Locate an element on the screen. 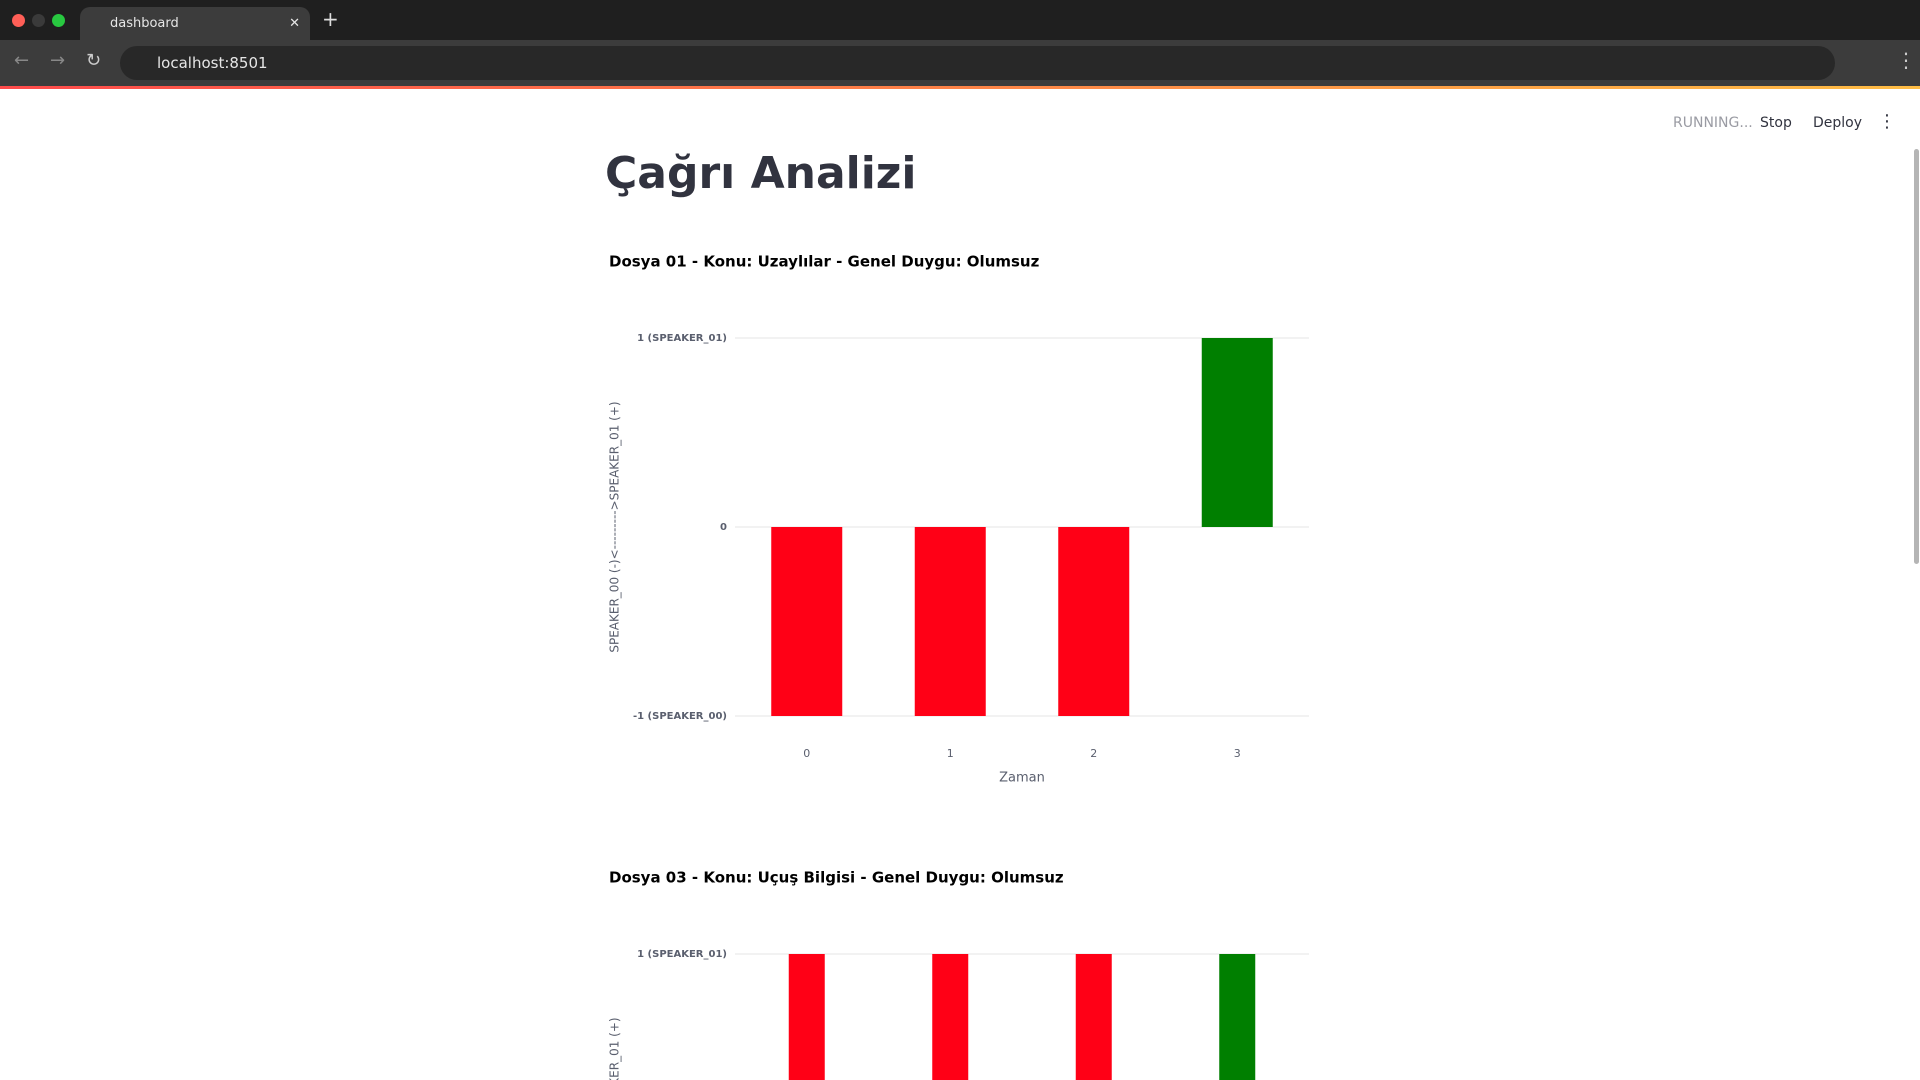  app-menu: ⋮ is located at coordinates (1887, 121).